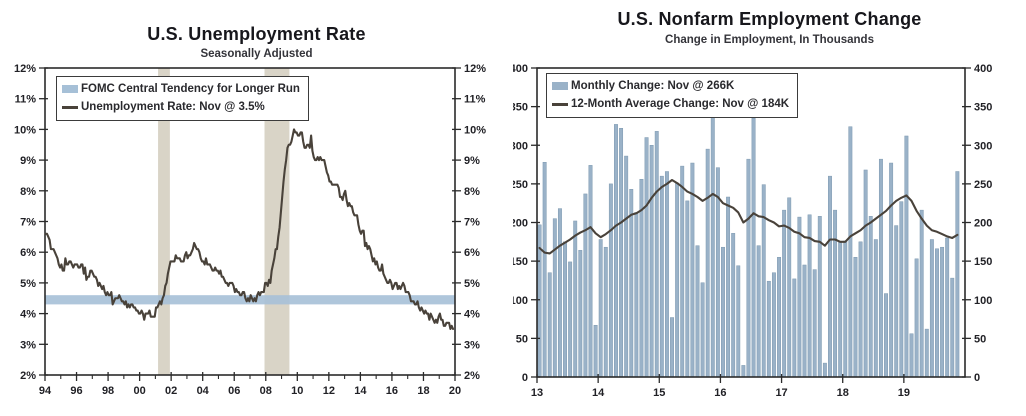 The image size is (1026, 416). I want to click on employment-chart-title: U.S. Nonfarm Employment Change, so click(769, 19).